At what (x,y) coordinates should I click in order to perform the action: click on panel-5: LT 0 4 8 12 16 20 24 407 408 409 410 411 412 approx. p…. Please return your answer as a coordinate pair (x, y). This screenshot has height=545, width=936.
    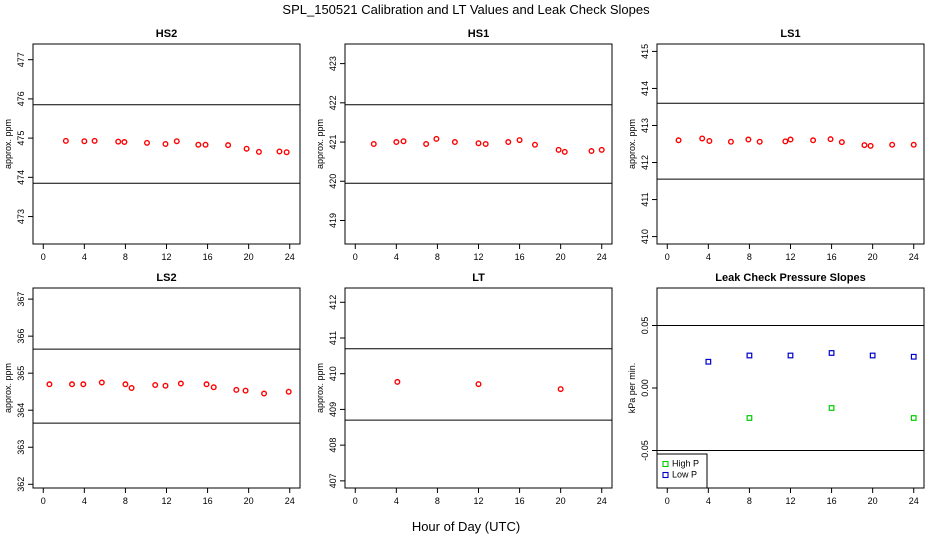
    Looking at the image, I should click on (464, 389).